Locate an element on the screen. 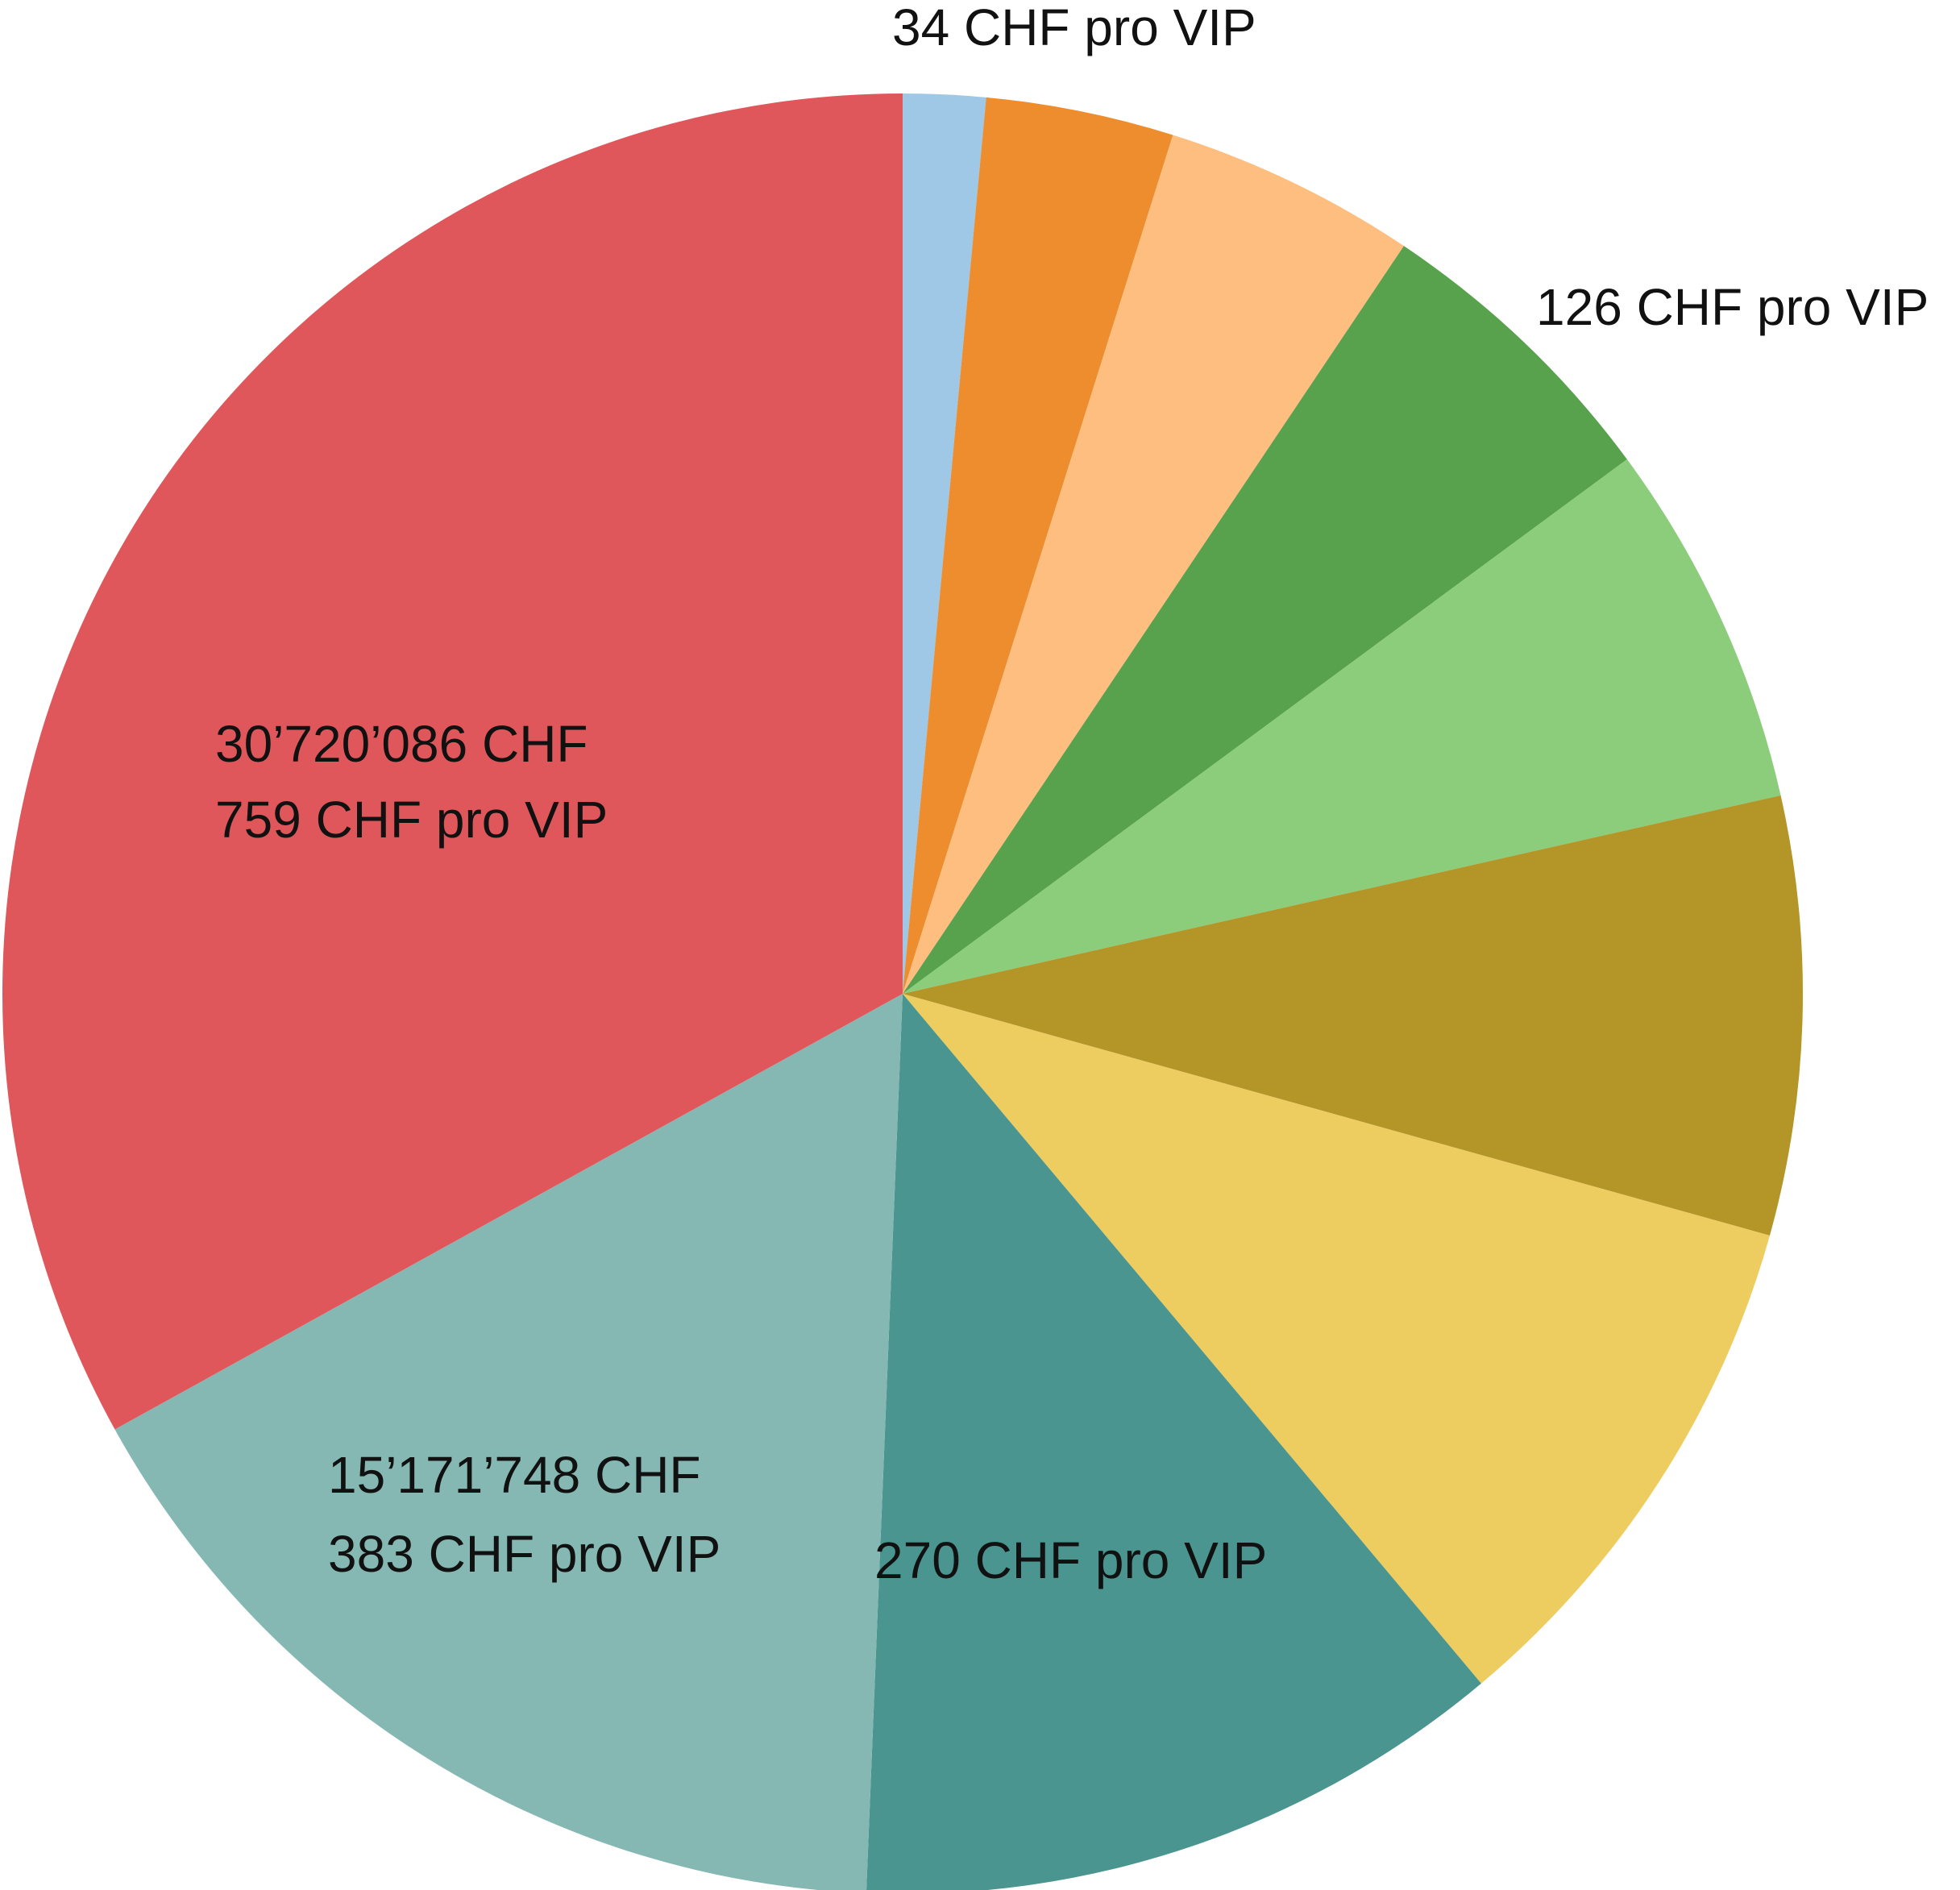 Image resolution: width=1960 pixels, height=1890 pixels. vip-label: 383 CHF pro VIP is located at coordinates (524, 1554).